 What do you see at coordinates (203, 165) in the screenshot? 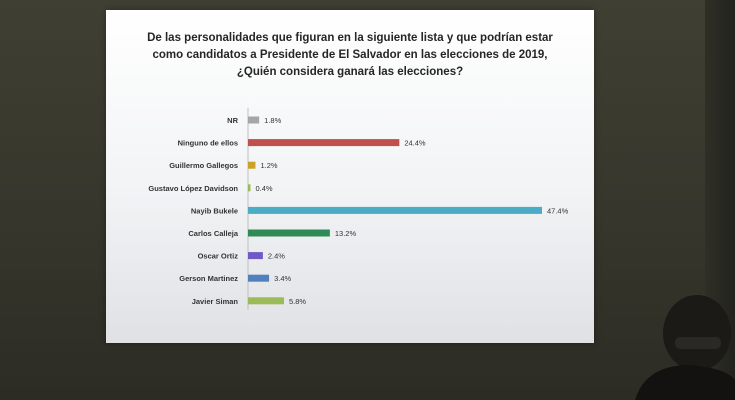
I see `category-label: Guillermo Gallegos` at bounding box center [203, 165].